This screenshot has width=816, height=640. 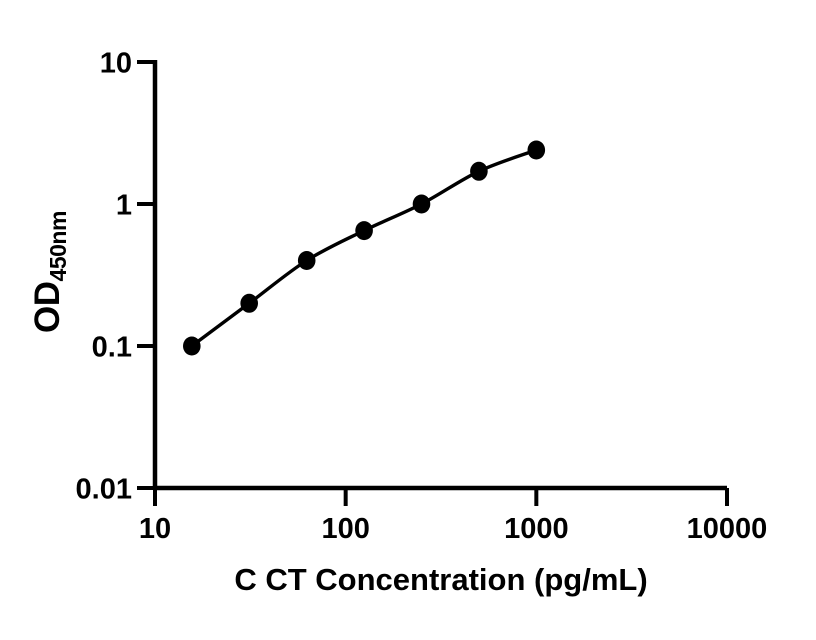 I want to click on x-tick-label: 1000, so click(x=536, y=529).